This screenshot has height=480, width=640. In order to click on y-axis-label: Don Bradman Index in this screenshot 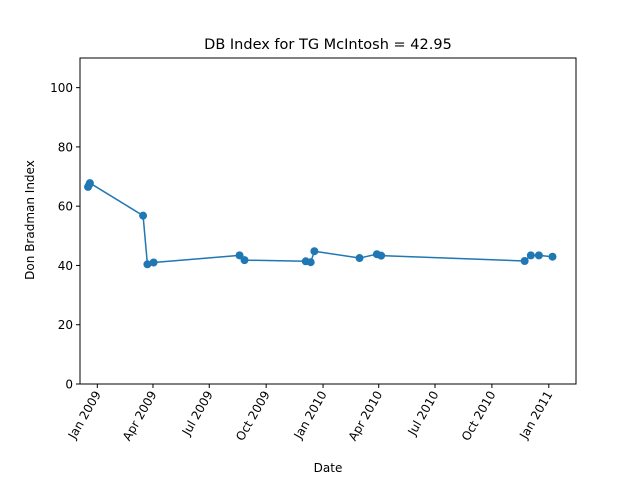, I will do `click(30, 220)`.